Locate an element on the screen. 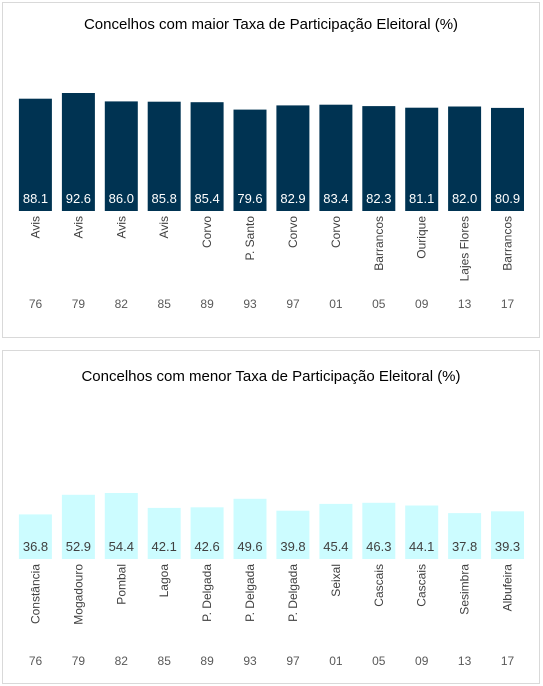 This screenshot has height=686, width=543. category-label: Constância is located at coordinates (36, 594).